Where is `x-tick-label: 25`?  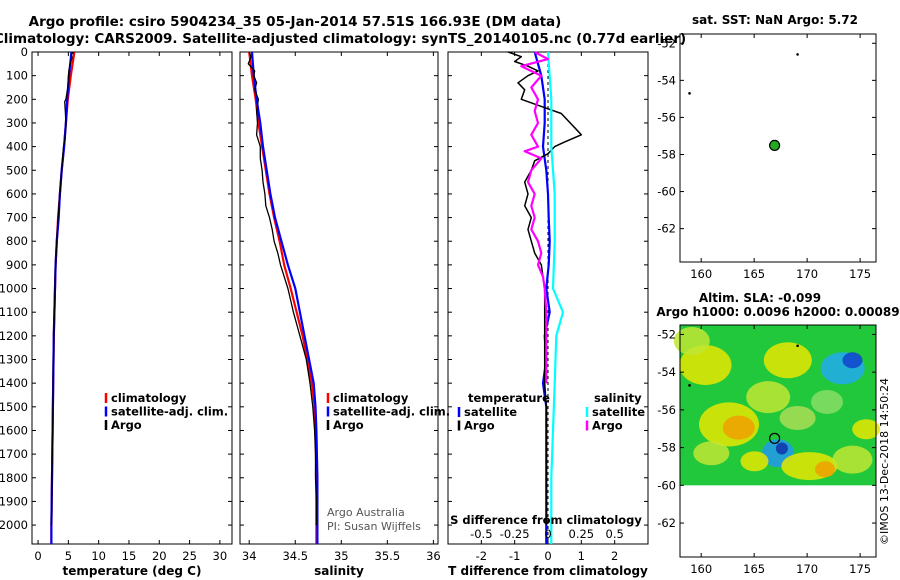
x-tick-label: 25 is located at coordinates (189, 556).